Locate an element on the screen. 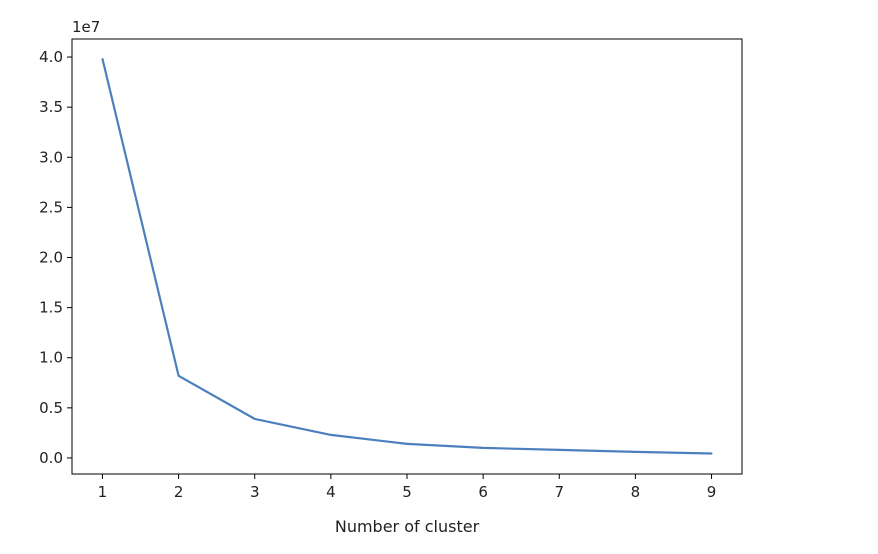 The image size is (878, 554). y-tick-label: 0.0 is located at coordinates (51, 458).